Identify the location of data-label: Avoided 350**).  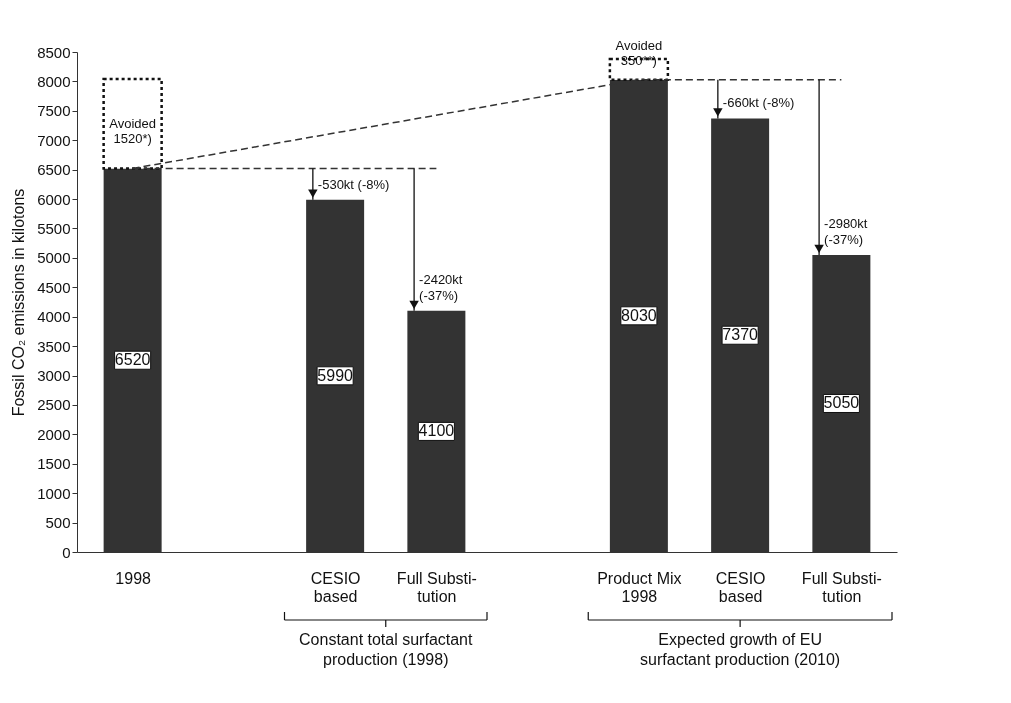
(639, 53).